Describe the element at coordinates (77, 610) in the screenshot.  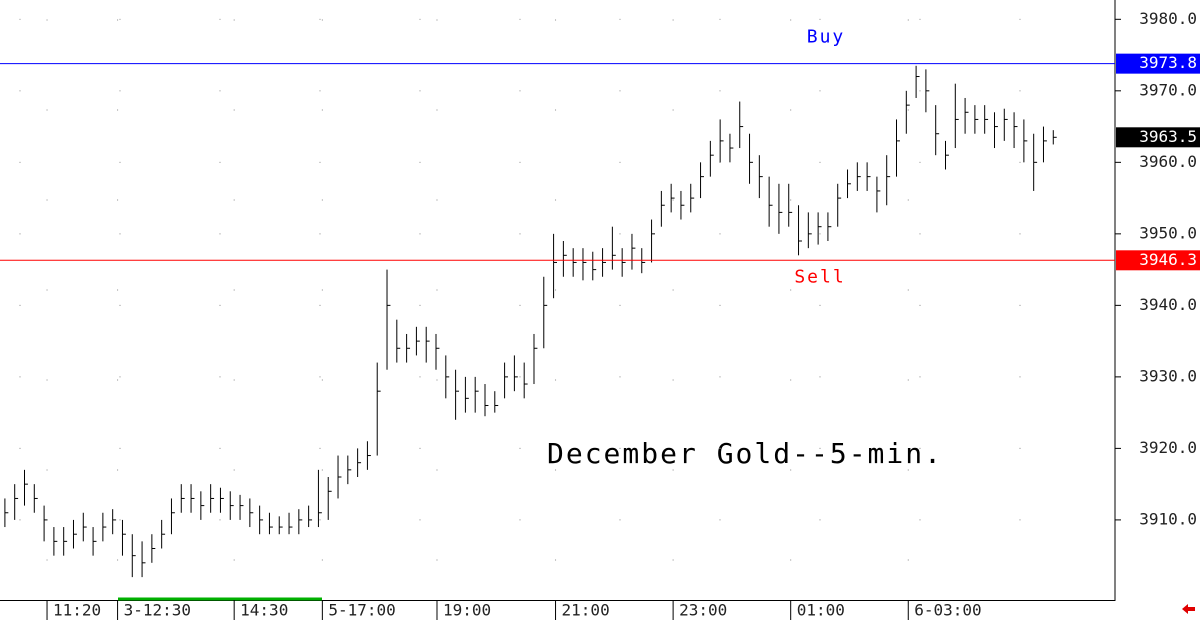
I see `x-tick-label: 11:20` at that location.